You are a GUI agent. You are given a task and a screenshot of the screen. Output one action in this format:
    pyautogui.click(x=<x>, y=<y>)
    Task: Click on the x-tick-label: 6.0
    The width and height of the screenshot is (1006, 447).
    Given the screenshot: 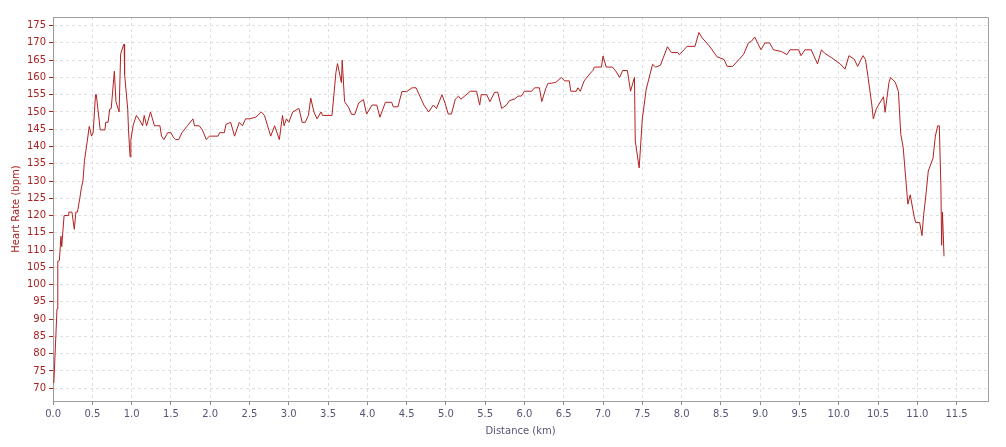 What is the action you would take?
    pyautogui.click(x=524, y=413)
    